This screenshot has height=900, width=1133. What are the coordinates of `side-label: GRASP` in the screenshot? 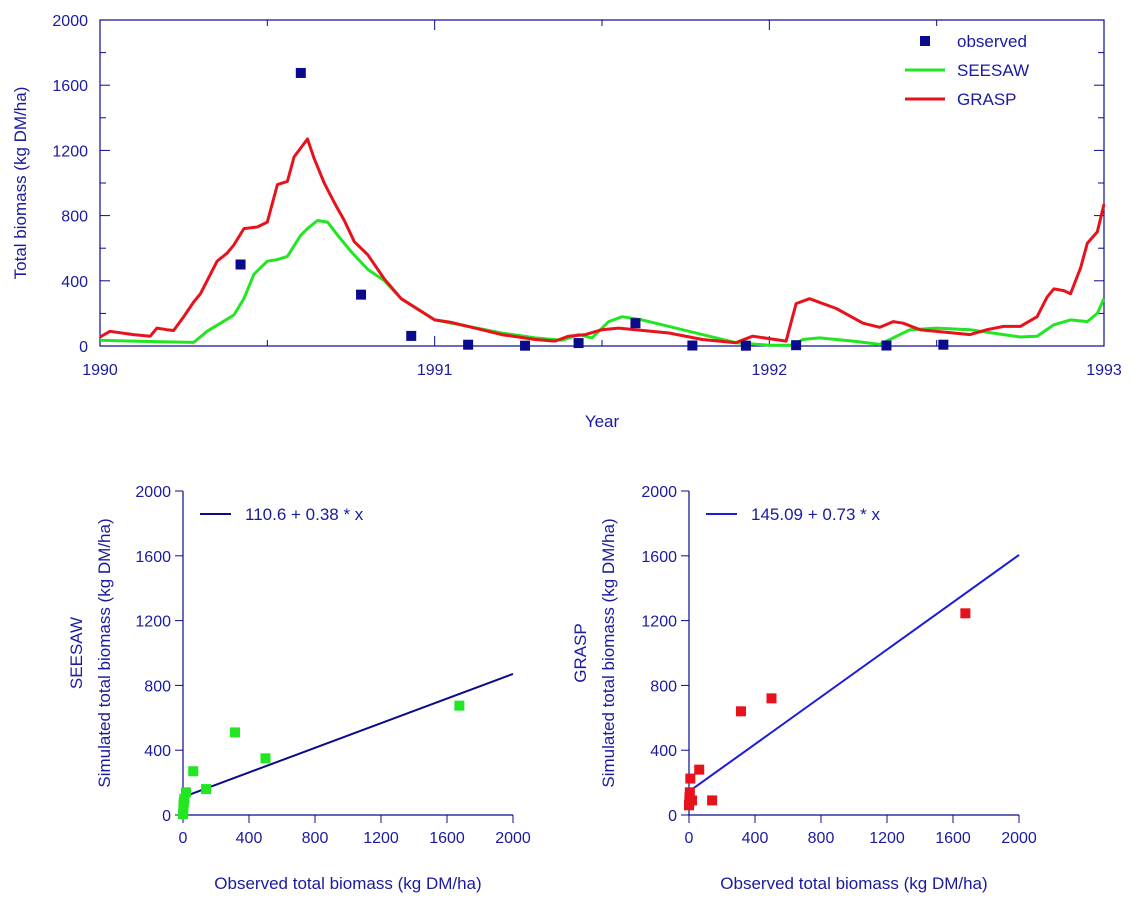 It's located at (580, 653).